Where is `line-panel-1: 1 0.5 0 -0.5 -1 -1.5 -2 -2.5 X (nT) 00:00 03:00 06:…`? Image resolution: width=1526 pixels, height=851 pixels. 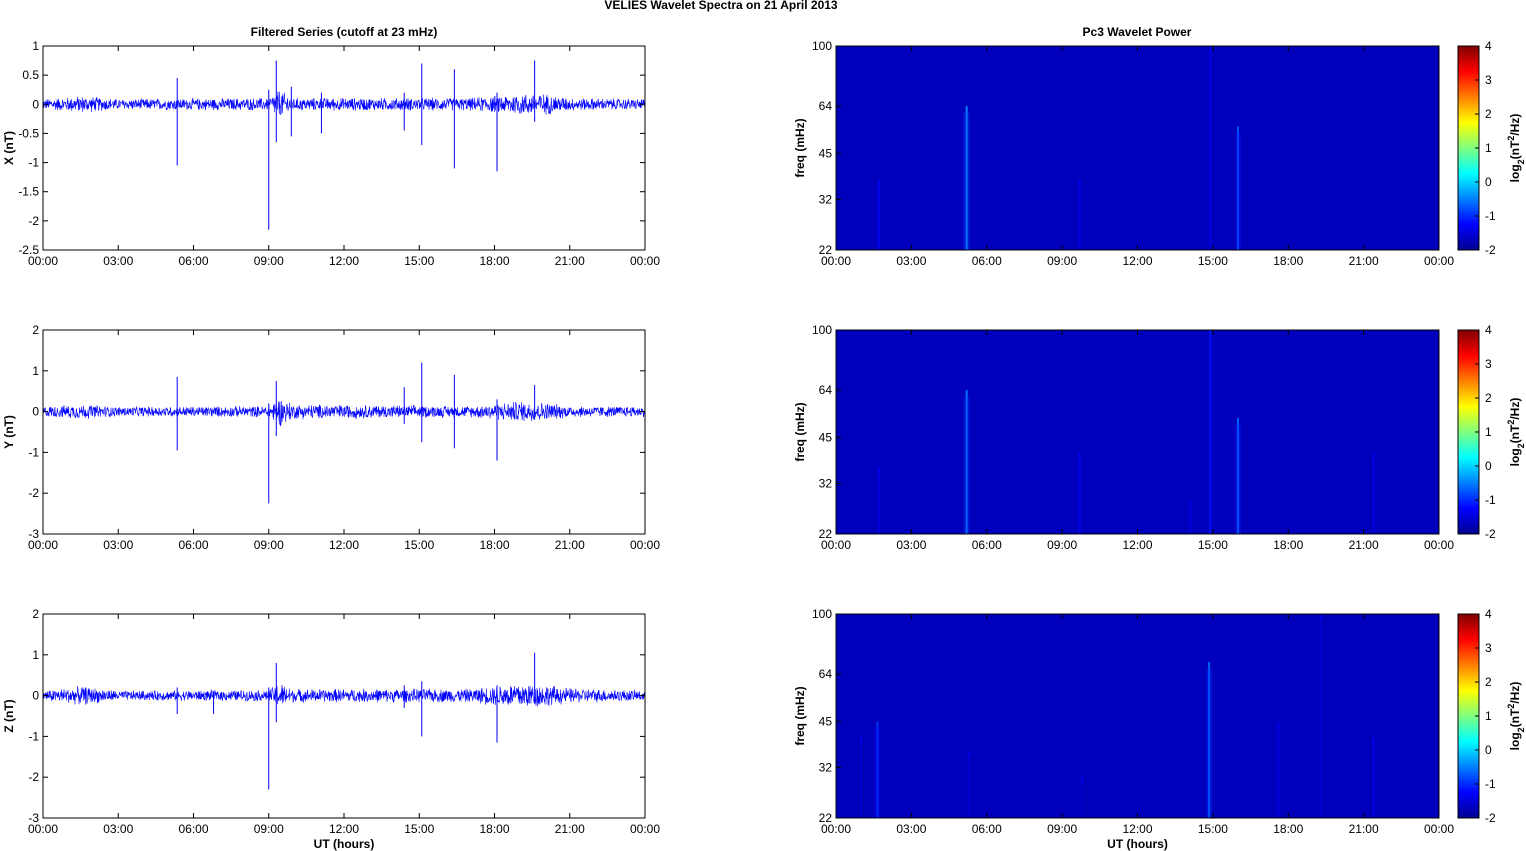
line-panel-1: 1 0.5 0 -0.5 -1 -1.5 -2 -2.5 X (nT) 00:00 03:00 06:… is located at coordinates (331, 153).